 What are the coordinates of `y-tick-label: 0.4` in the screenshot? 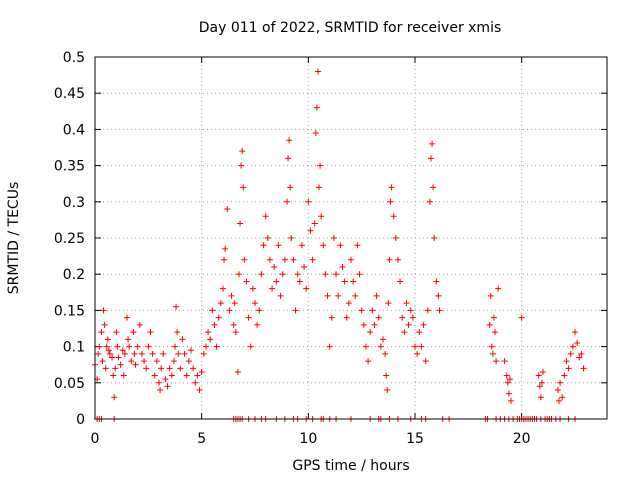 It's located at (74, 130).